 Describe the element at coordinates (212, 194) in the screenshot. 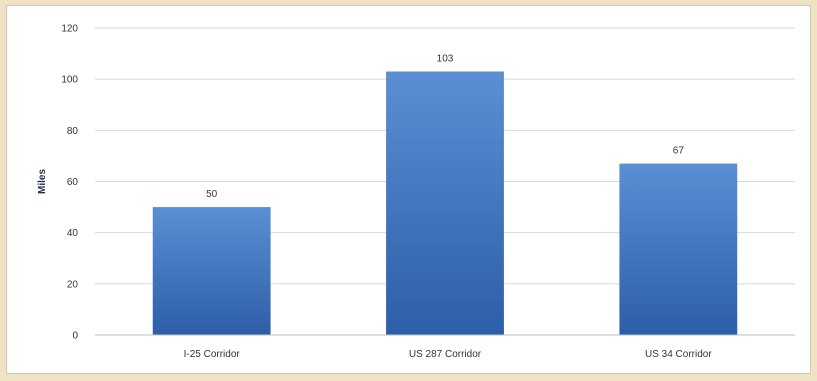

I see `data-label: 50` at that location.